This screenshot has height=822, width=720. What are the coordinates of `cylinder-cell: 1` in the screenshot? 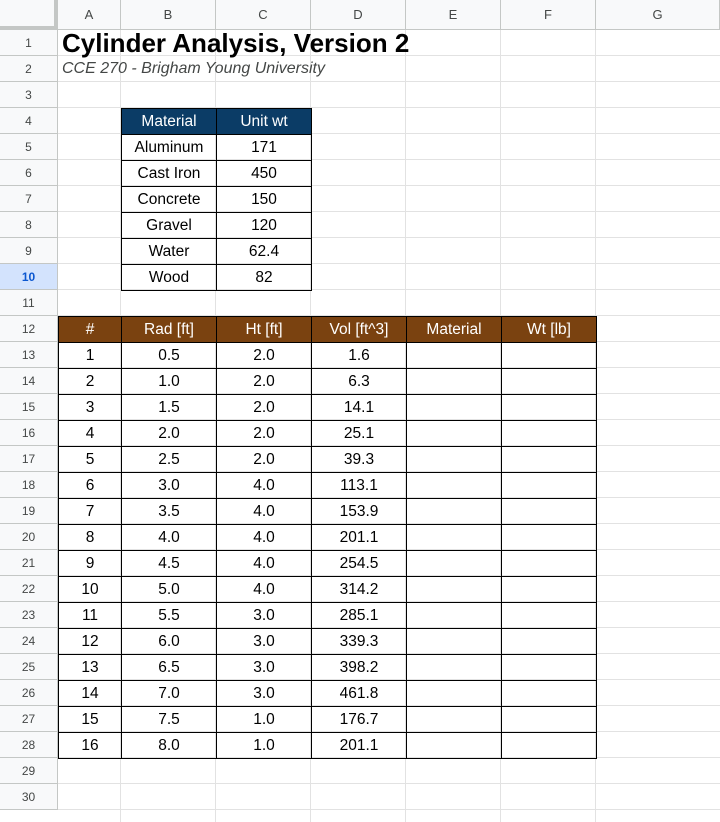 It's located at (90, 355).